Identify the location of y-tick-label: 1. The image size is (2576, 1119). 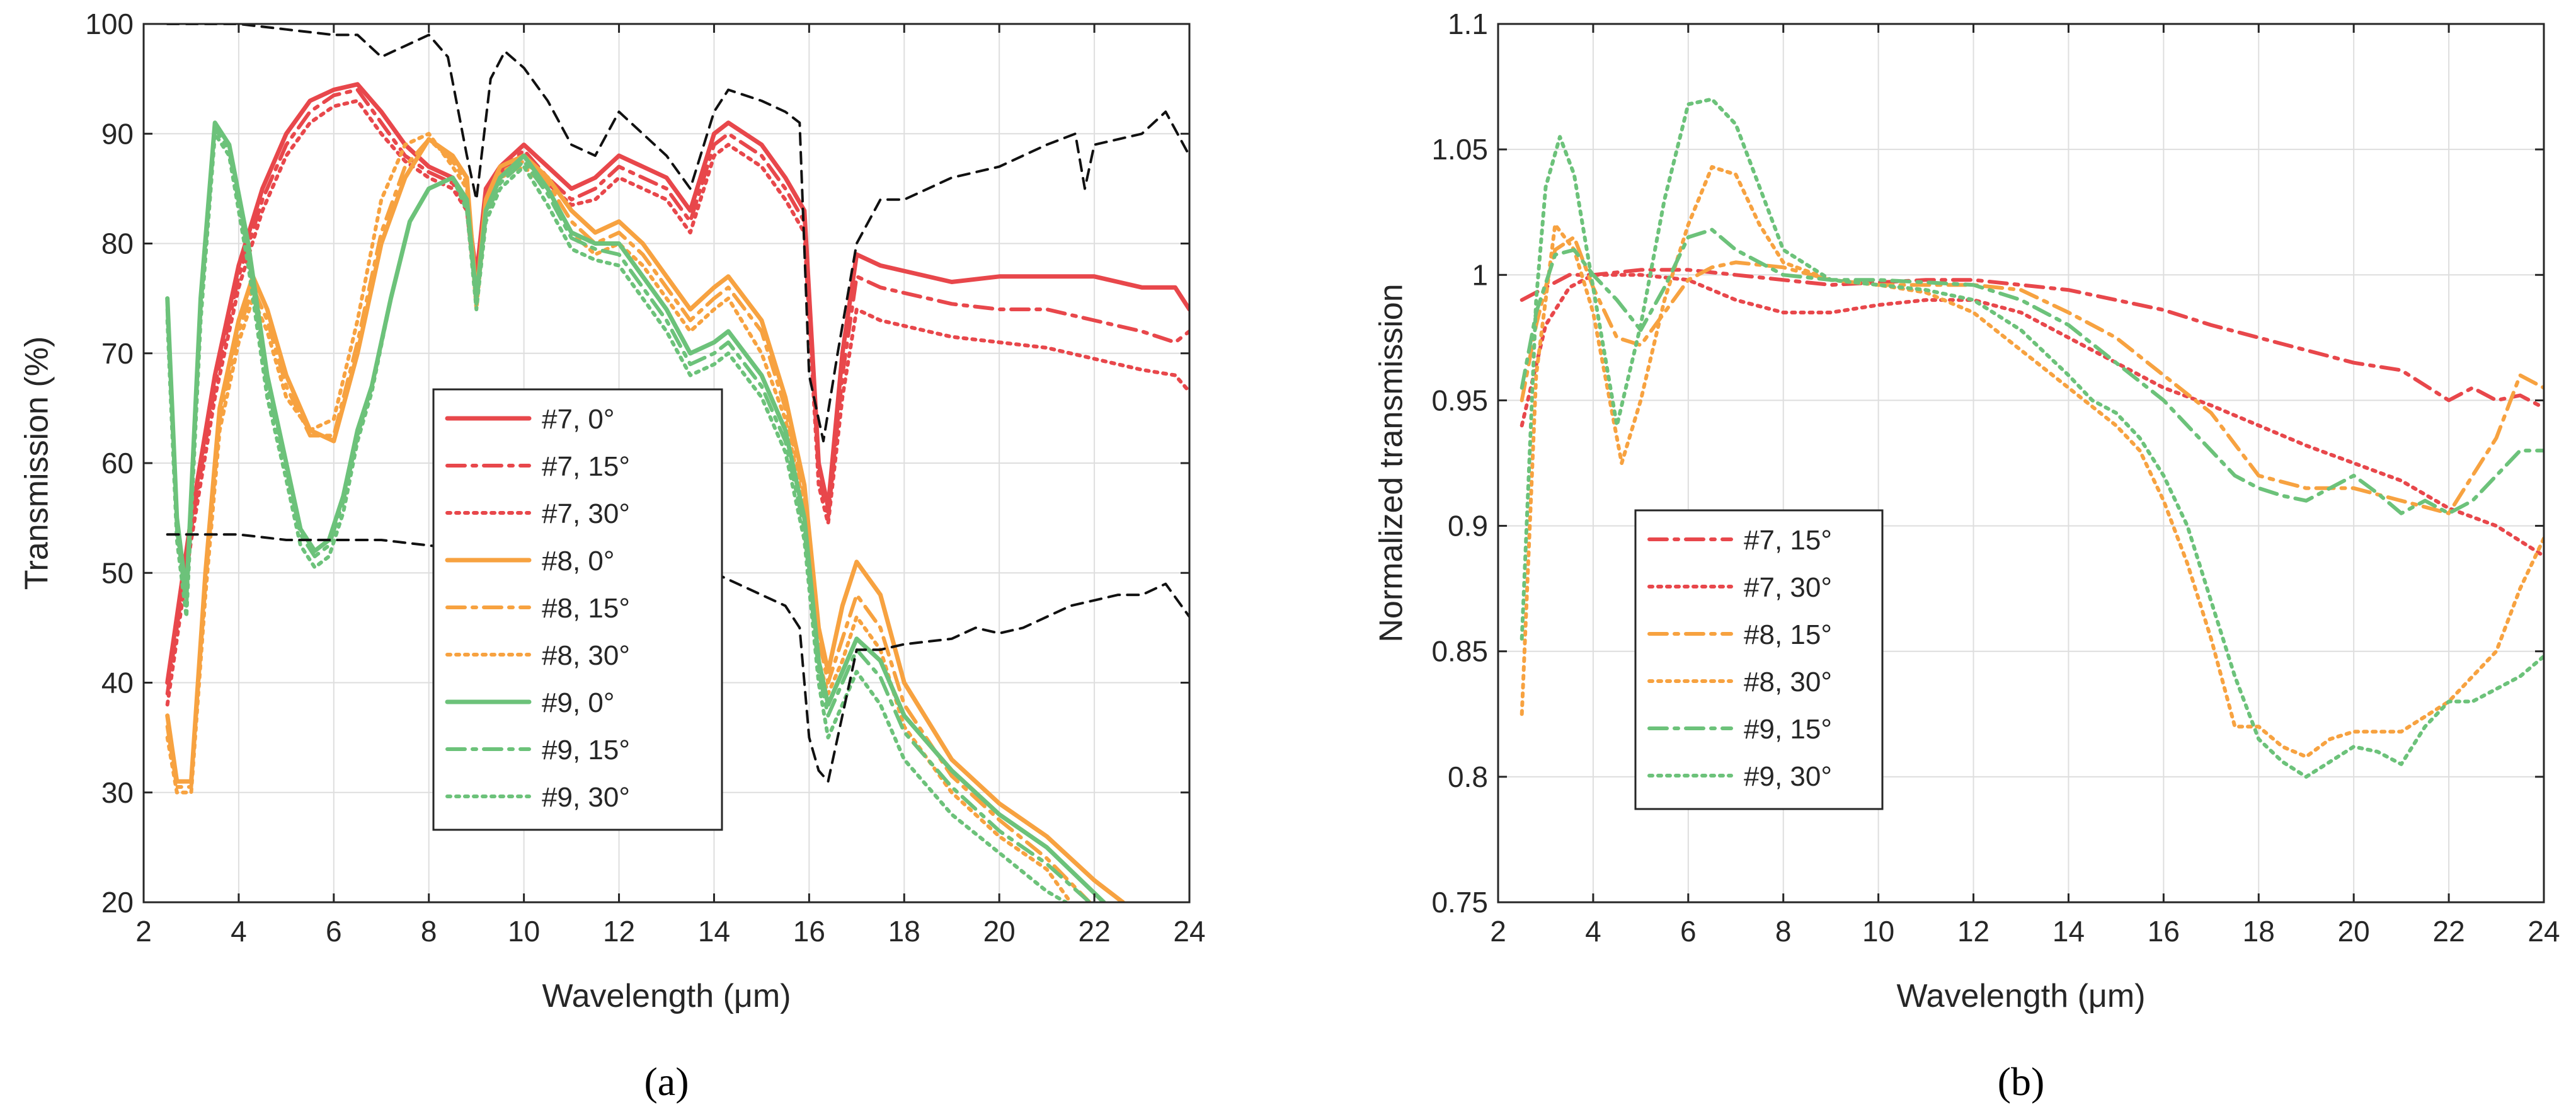
(1480, 274).